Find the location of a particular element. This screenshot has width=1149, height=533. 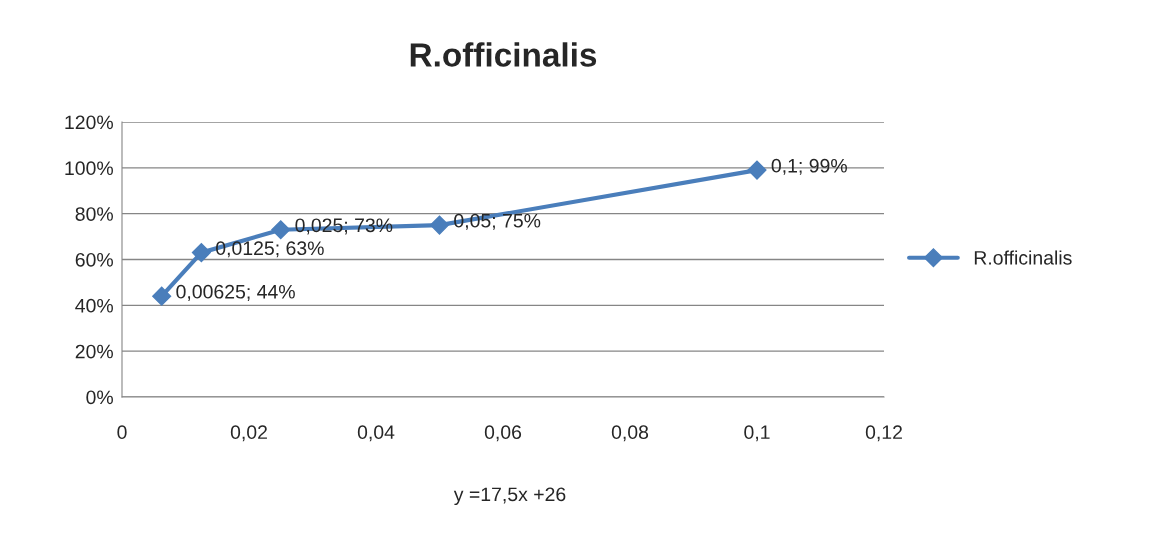

data-label: 0,1; 99% is located at coordinates (809, 166).